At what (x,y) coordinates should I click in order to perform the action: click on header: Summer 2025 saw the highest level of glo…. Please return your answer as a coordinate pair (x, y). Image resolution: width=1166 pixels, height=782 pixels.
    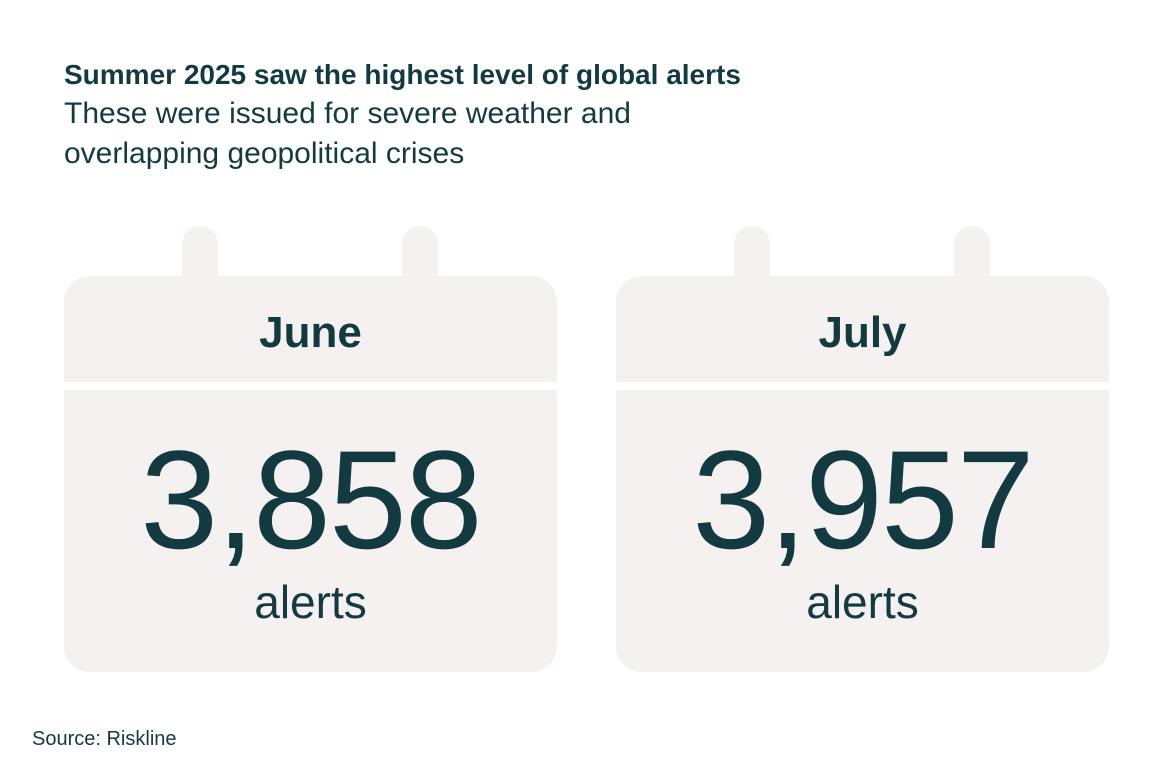
    Looking at the image, I should click on (514, 115).